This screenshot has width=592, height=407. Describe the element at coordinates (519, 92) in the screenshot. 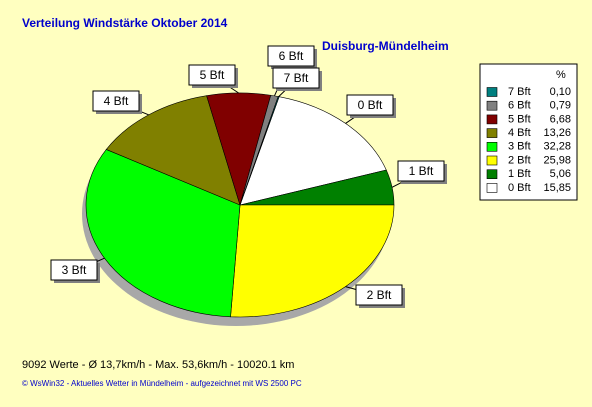

I see `legend-label: 7 Bft` at that location.